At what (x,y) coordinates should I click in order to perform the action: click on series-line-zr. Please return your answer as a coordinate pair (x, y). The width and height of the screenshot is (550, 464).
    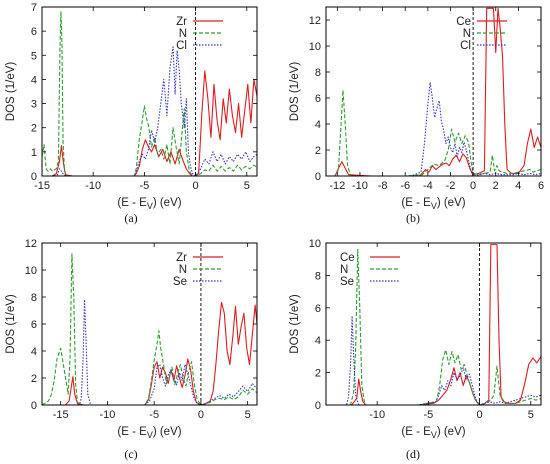
    Looking at the image, I should click on (149, 123).